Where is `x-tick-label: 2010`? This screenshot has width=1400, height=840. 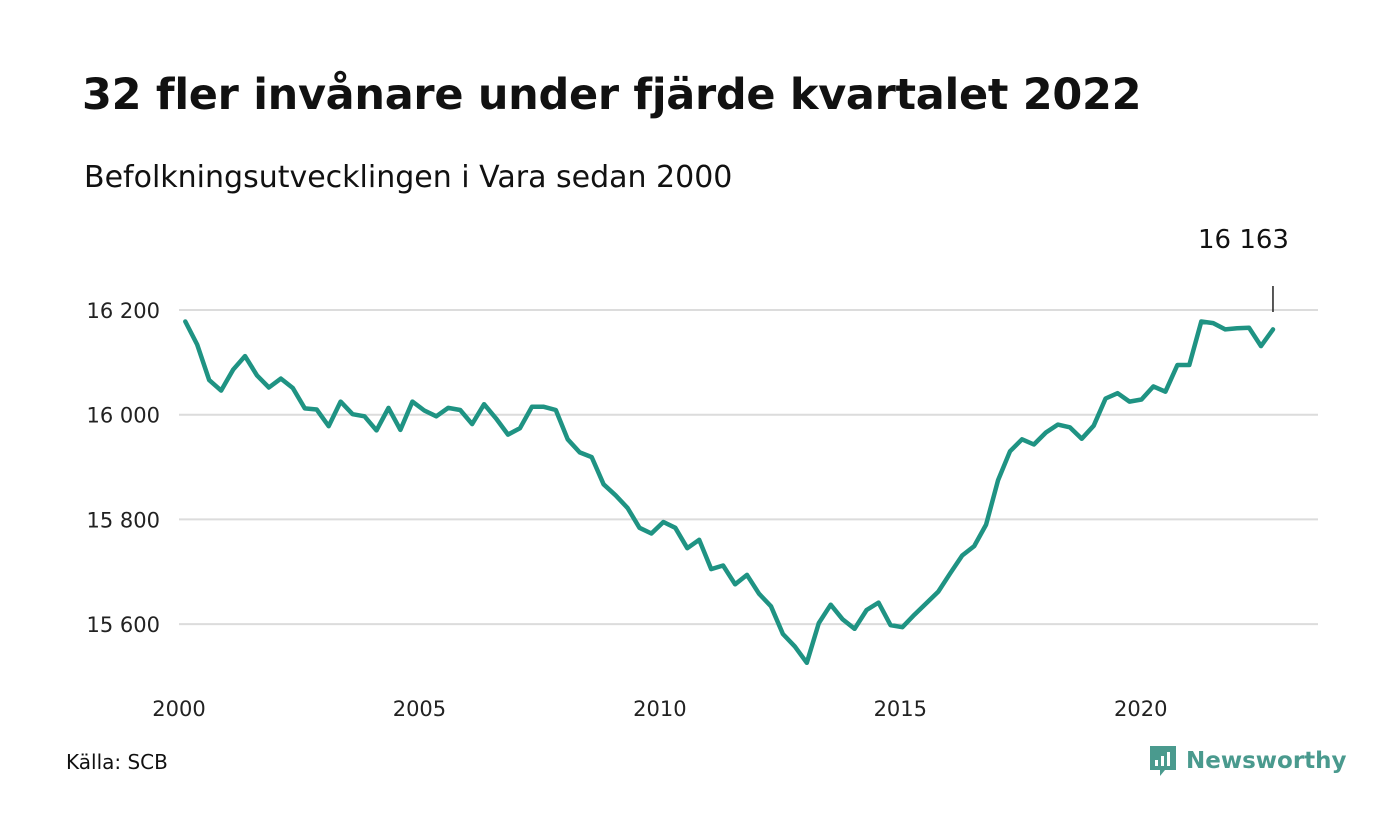
x-tick-label: 2010 is located at coordinates (659, 709).